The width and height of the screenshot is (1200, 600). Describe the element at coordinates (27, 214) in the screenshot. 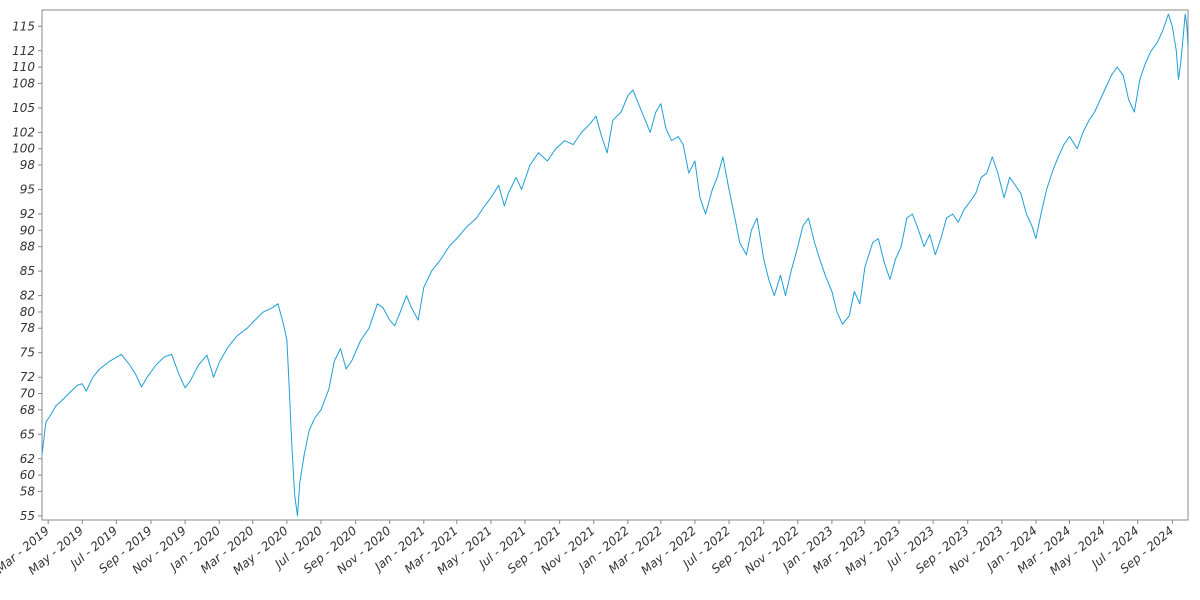

I see `y-tick-label: 92` at that location.